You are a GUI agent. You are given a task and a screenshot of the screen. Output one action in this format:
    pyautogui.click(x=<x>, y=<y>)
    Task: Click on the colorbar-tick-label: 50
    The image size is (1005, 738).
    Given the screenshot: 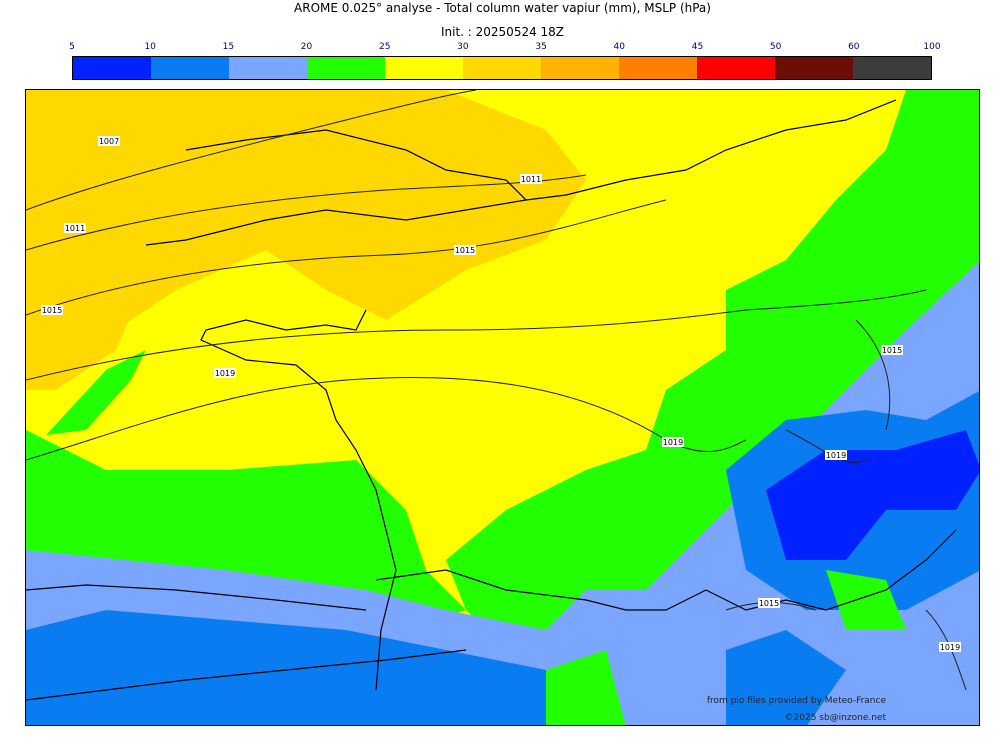 What is the action you would take?
    pyautogui.click(x=775, y=47)
    